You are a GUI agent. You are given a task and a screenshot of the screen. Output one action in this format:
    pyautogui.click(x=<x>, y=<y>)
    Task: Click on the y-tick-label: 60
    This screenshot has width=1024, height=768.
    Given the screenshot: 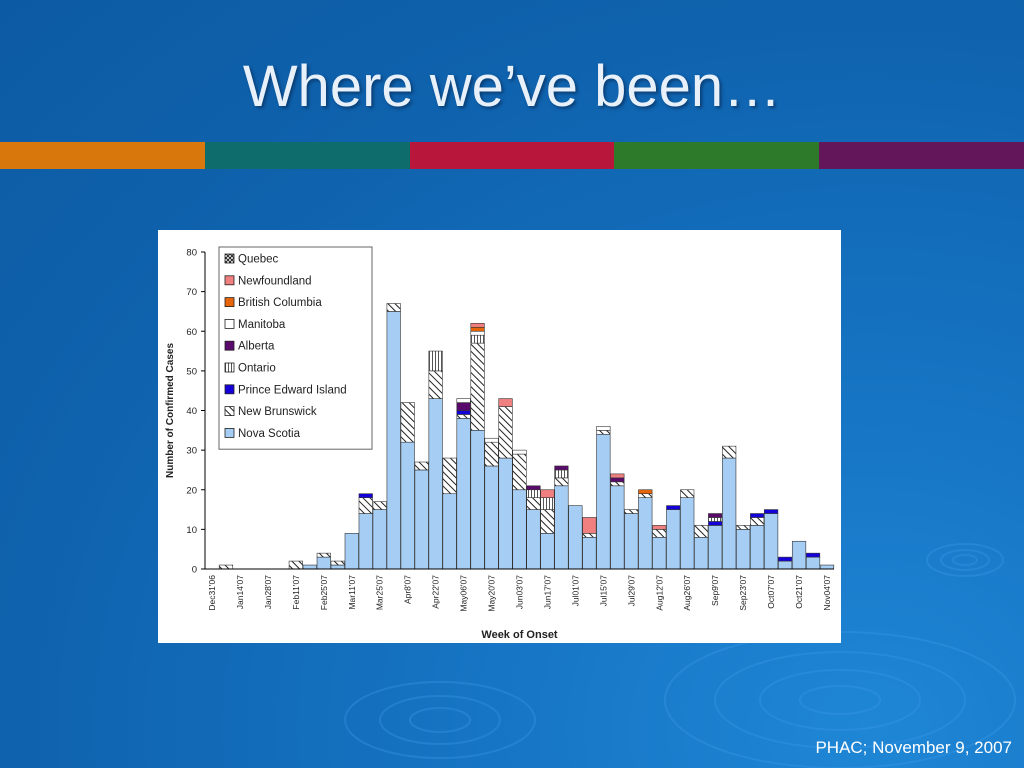 What is the action you would take?
    pyautogui.click(x=191, y=332)
    